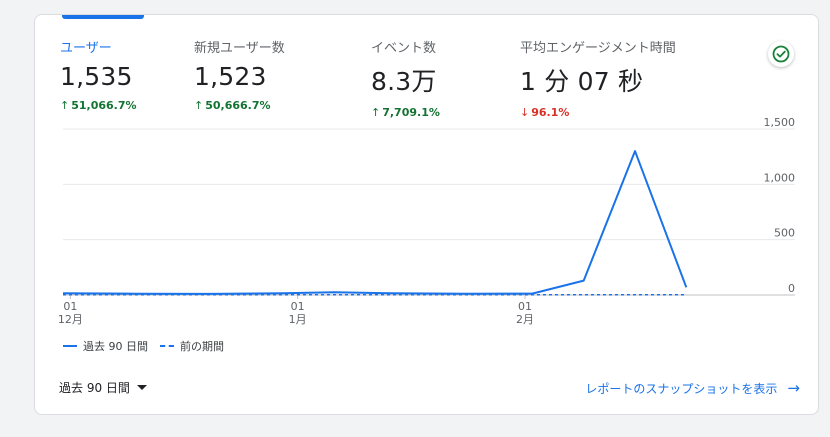 The height and width of the screenshot is (437, 830). I want to click on metric-delta: ↑ 50,666.7%, so click(239, 105).